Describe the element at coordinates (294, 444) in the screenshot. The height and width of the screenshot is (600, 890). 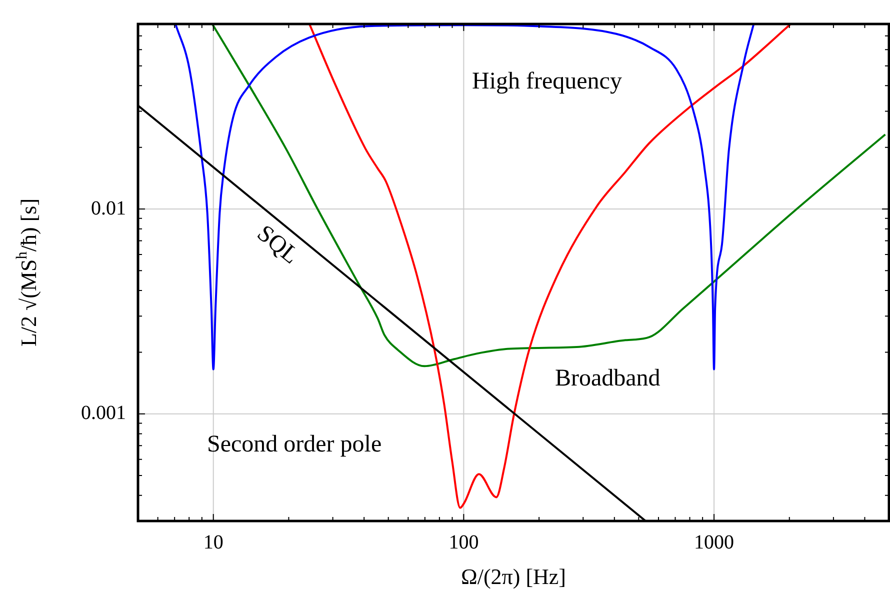
I see `text: Second order pole` at that location.